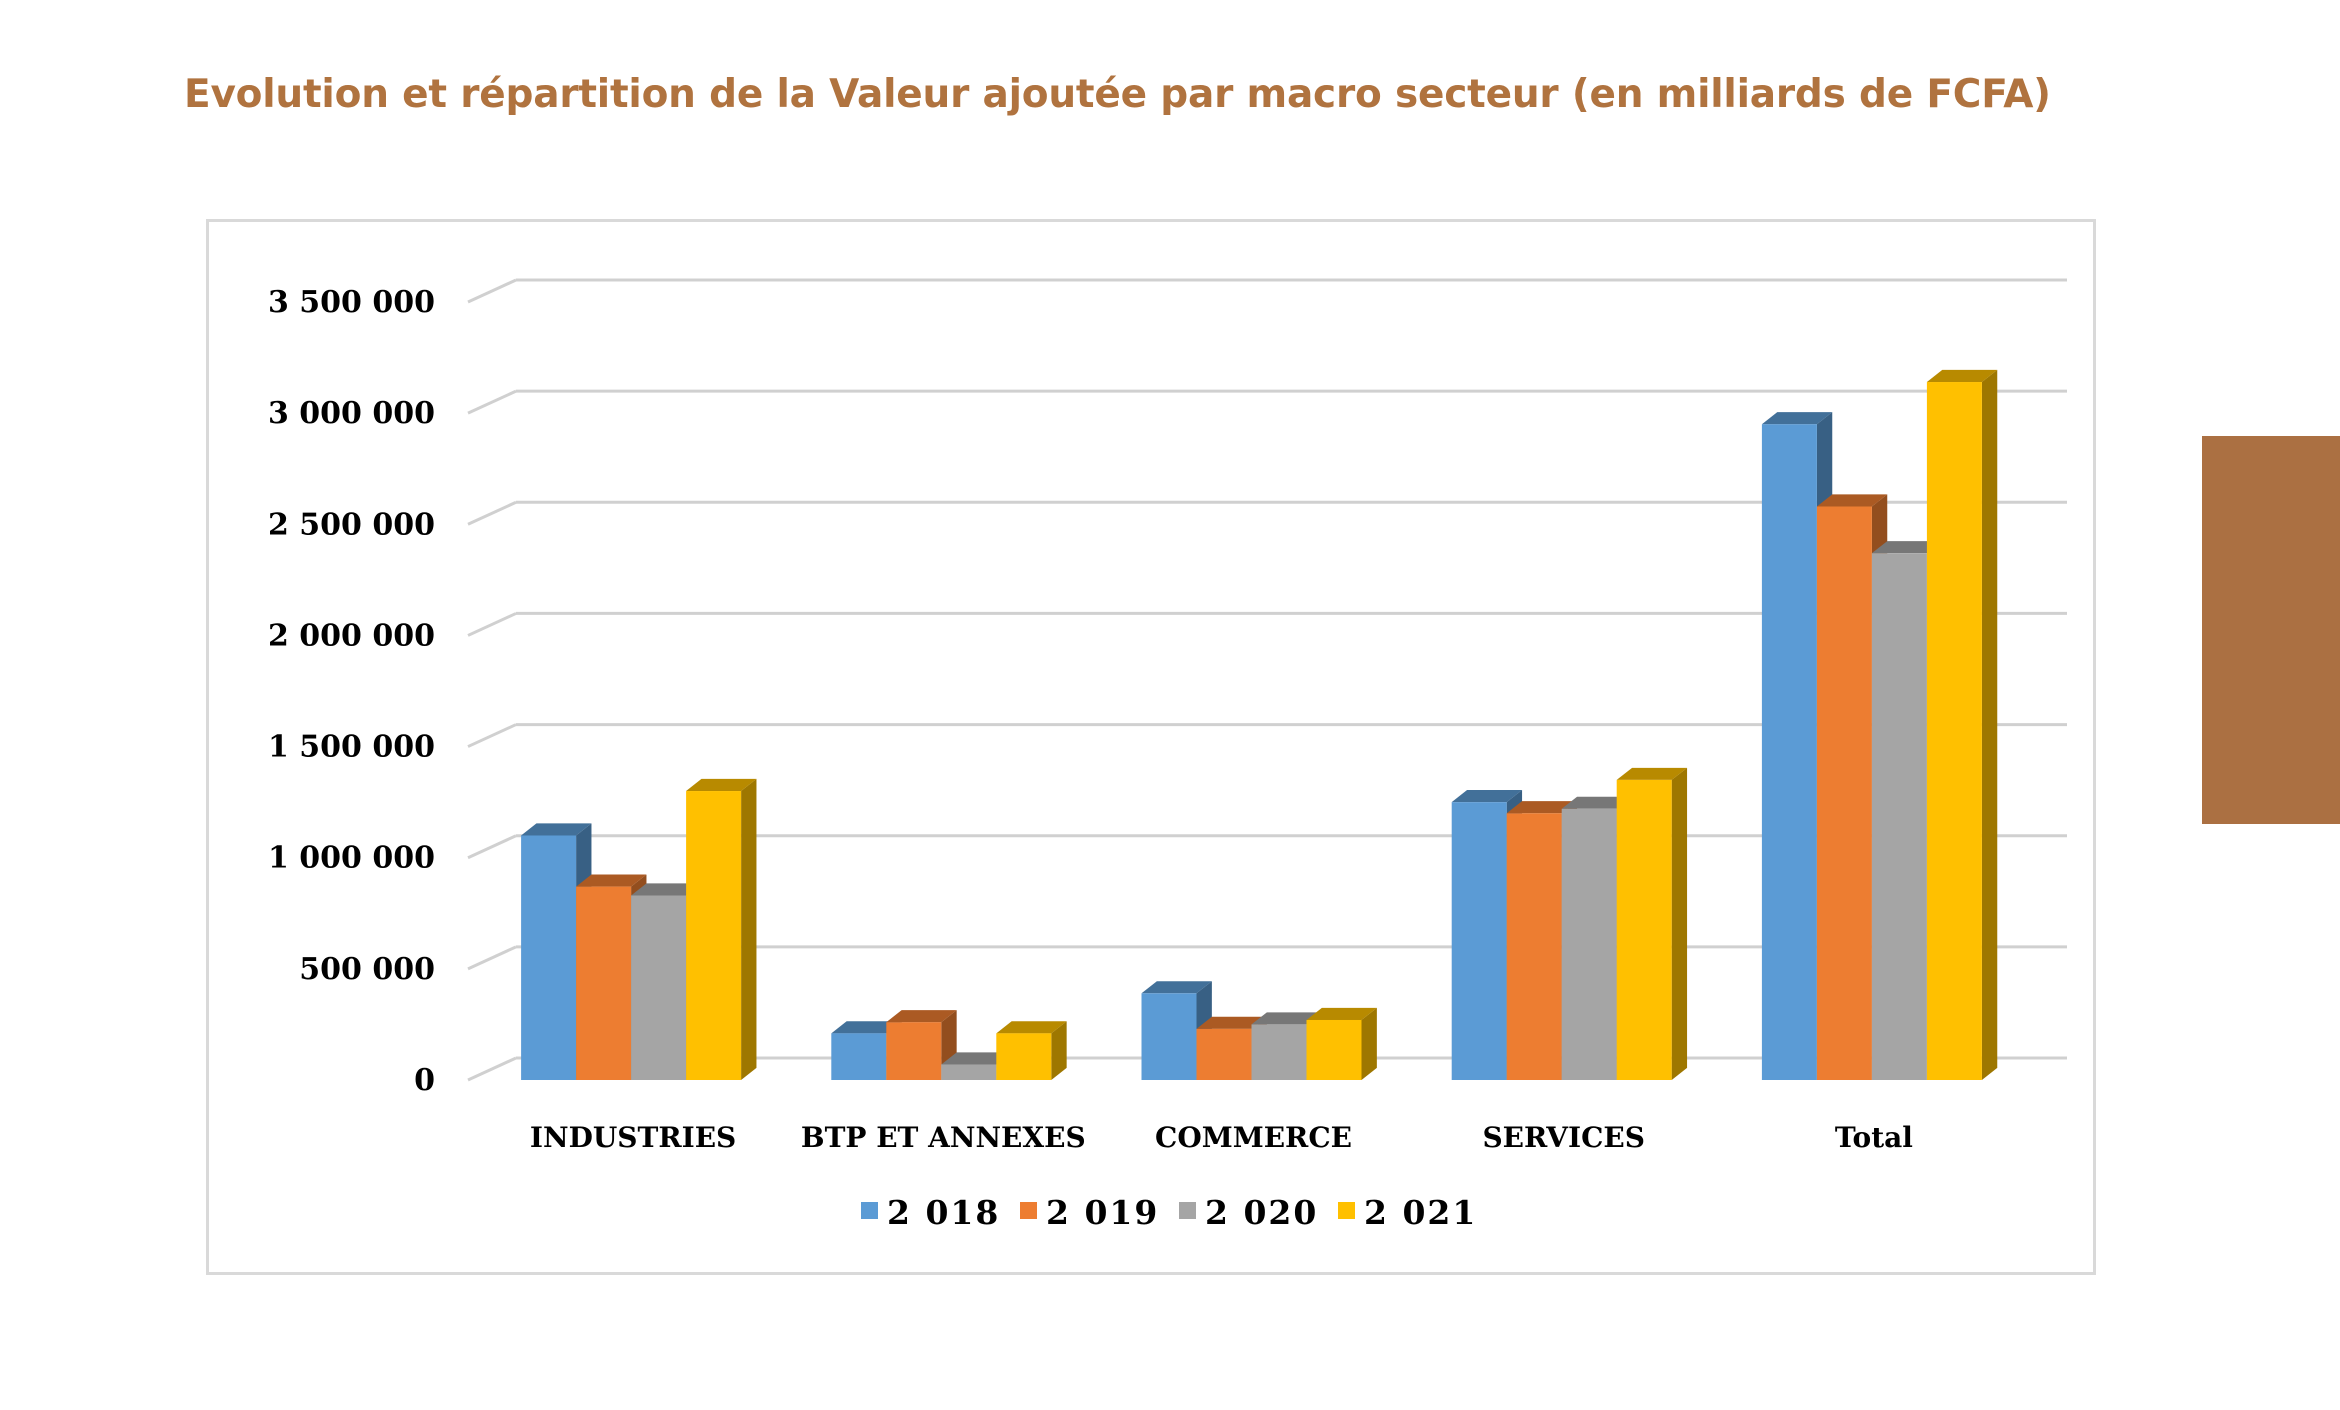 The height and width of the screenshot is (1410, 2340). Describe the element at coordinates (1874, 1137) in the screenshot. I see `x-tick-label: Total` at that location.